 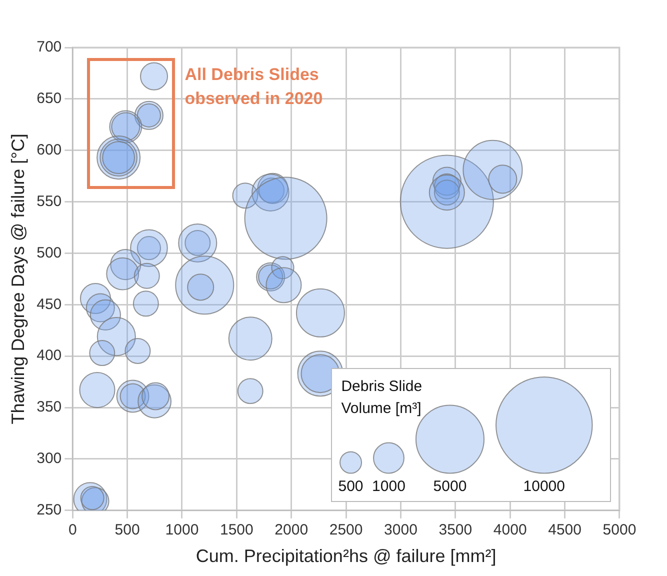 What do you see at coordinates (449, 486) in the screenshot?
I see `legend-label: 5000` at bounding box center [449, 486].